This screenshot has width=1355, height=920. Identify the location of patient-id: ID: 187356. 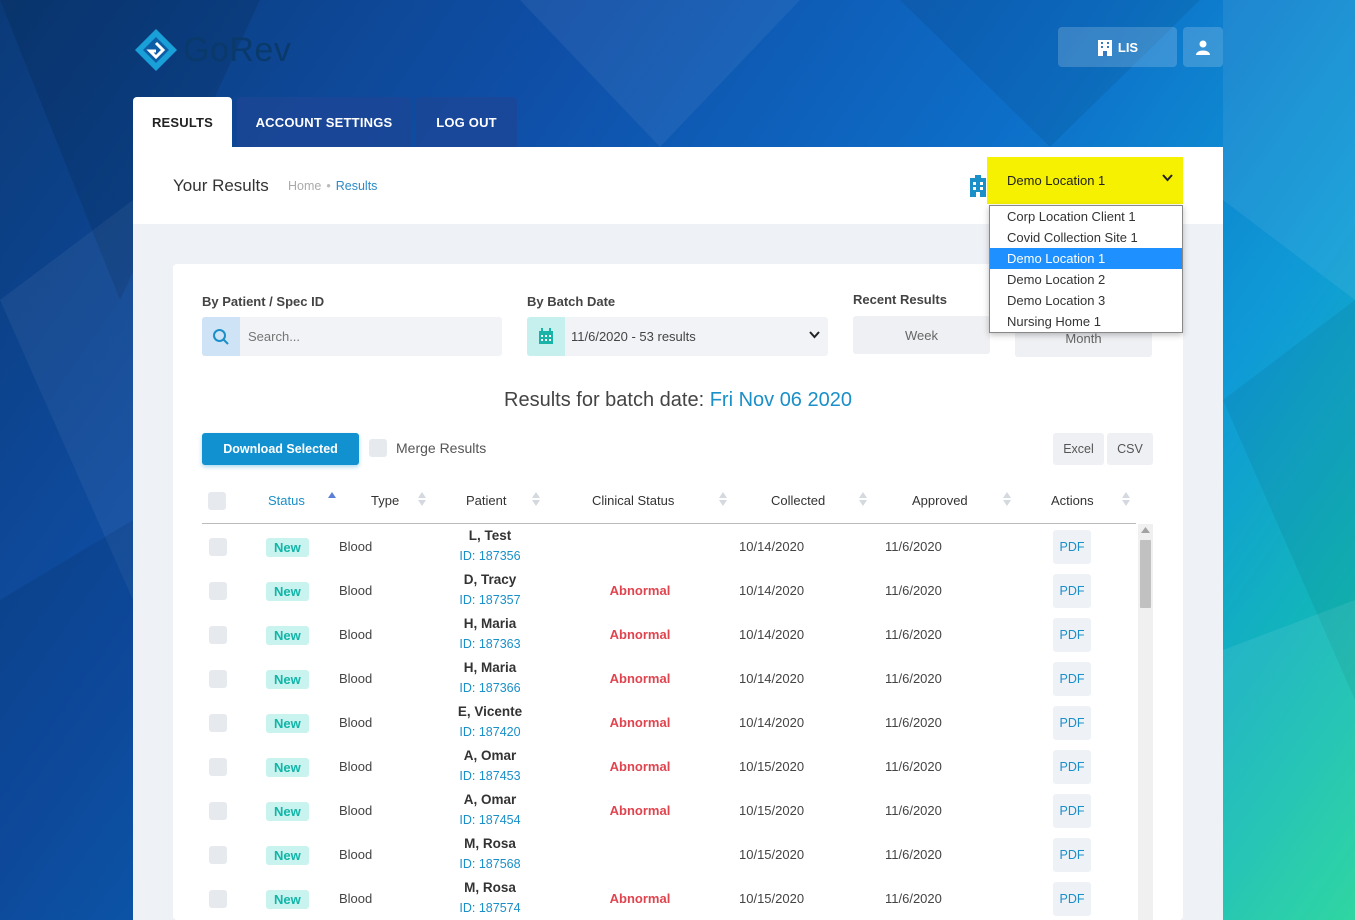
(490, 556).